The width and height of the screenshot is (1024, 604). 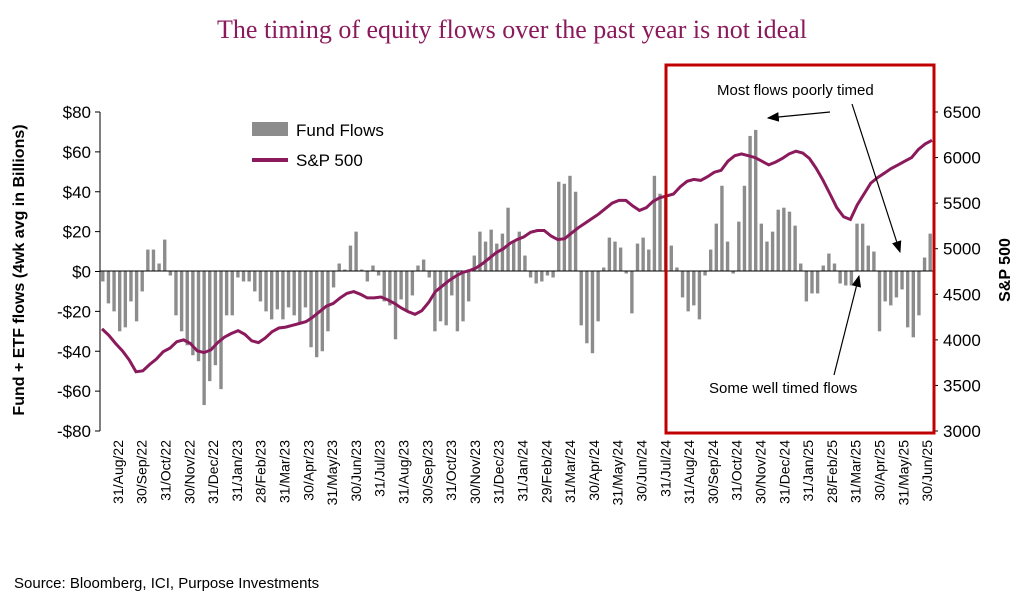 I want to click on x-tick-label: 30/Apr/25, so click(x=880, y=470).